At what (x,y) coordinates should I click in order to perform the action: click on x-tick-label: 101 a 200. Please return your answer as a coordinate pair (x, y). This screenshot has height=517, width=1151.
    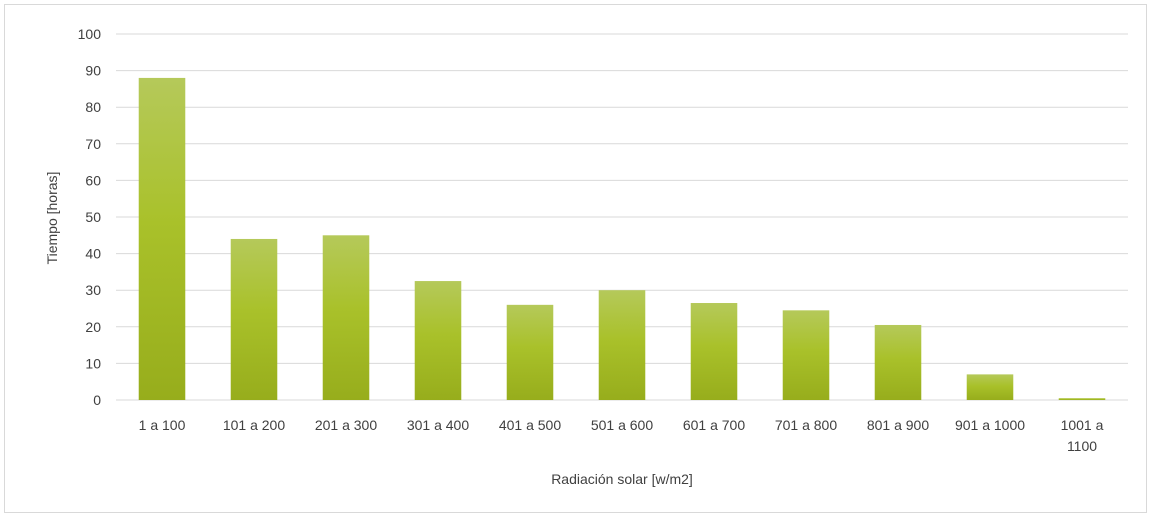
    Looking at the image, I should click on (254, 425).